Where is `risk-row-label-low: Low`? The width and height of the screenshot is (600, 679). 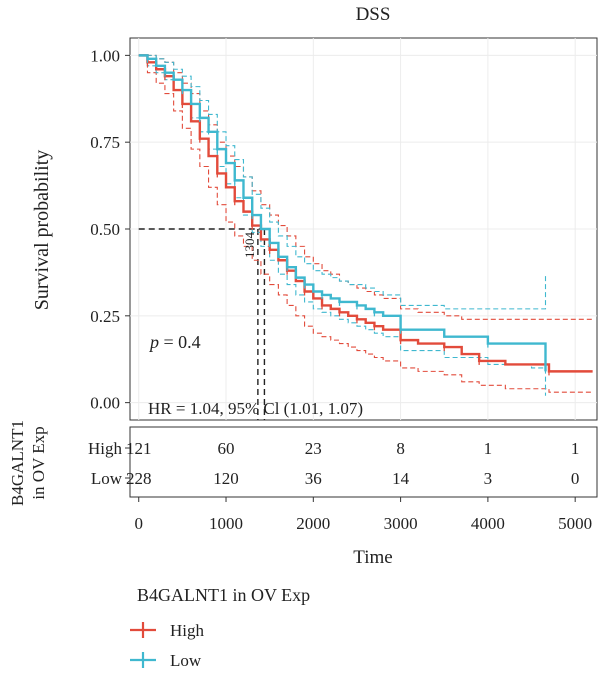 risk-row-label-low: Low is located at coordinates (107, 478).